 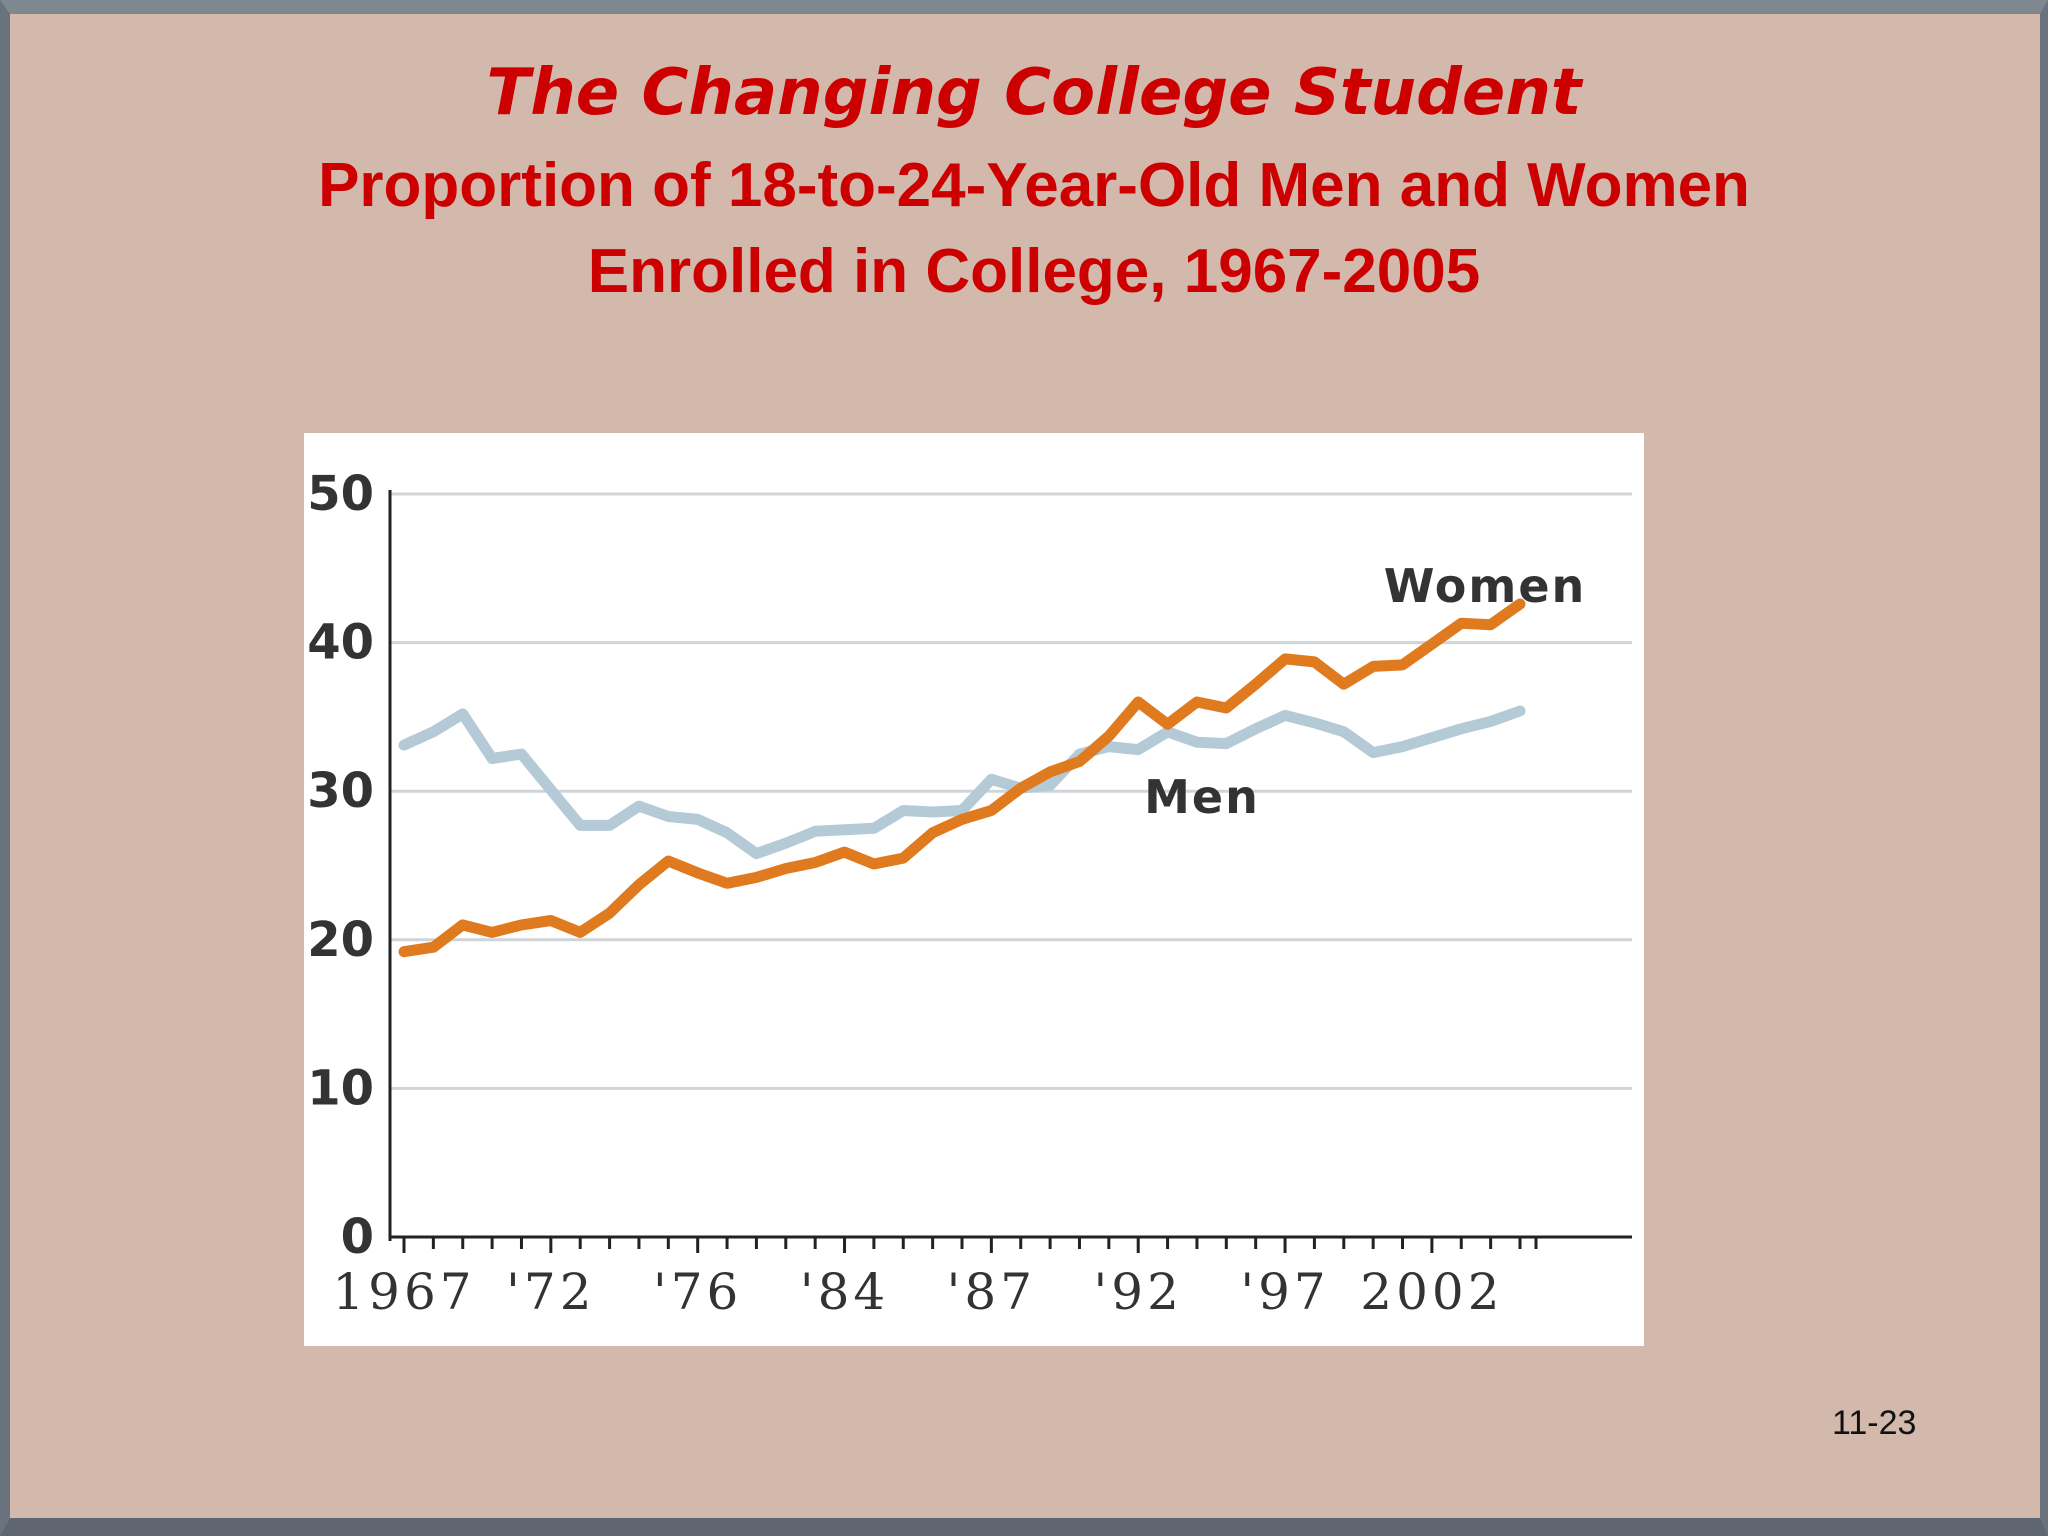 What do you see at coordinates (1138, 1292) in the screenshot?
I see `x-tick-label: '92` at bounding box center [1138, 1292].